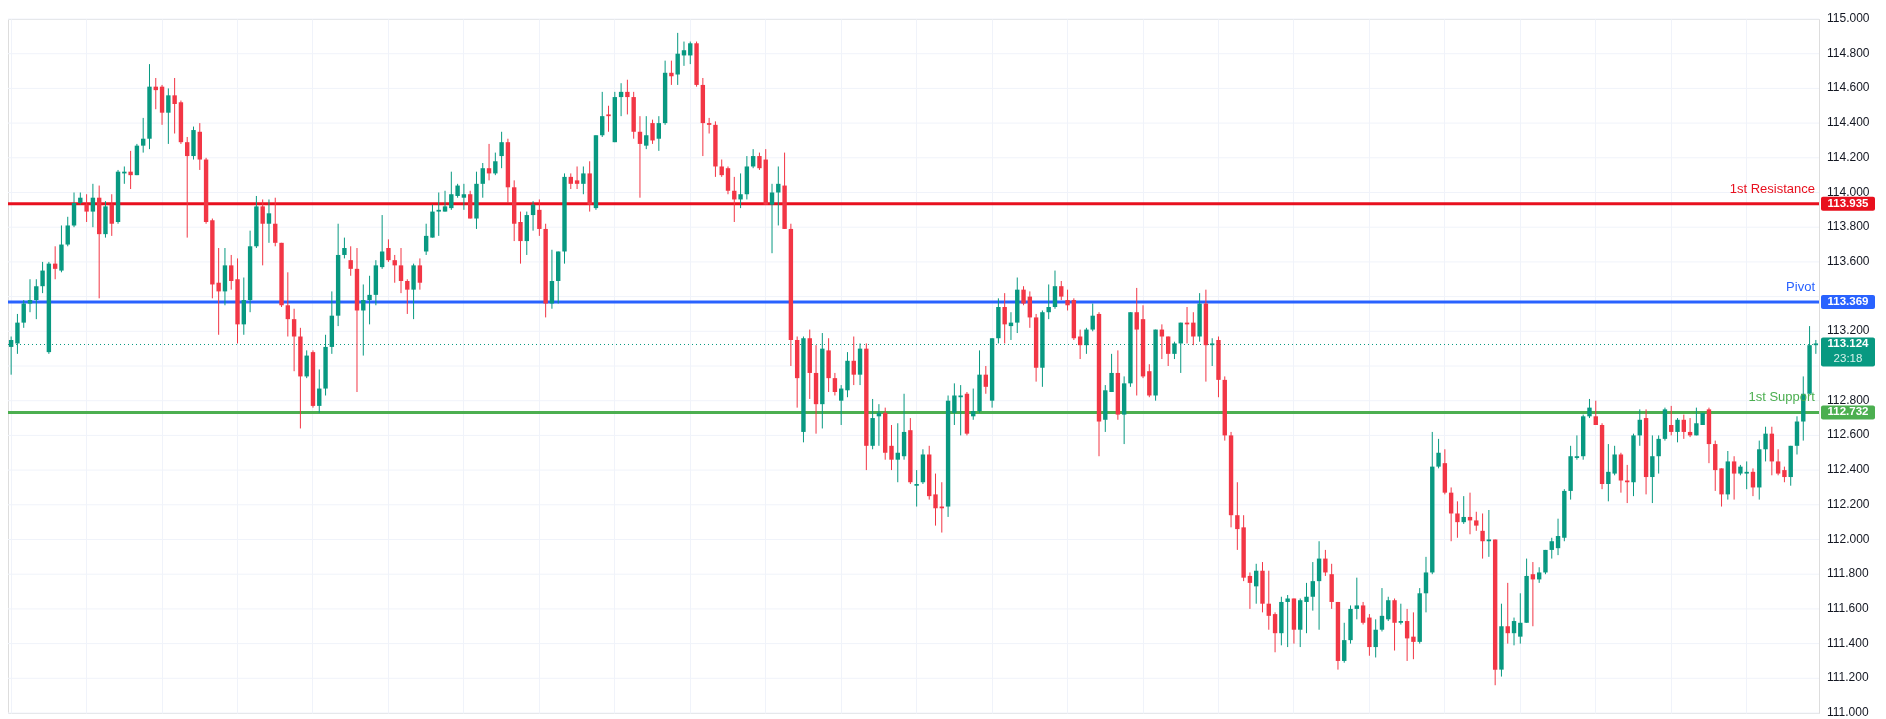 This screenshot has width=1886, height=719. What do you see at coordinates (1848, 260) in the screenshot?
I see `y-tick-label: 113.600` at bounding box center [1848, 260].